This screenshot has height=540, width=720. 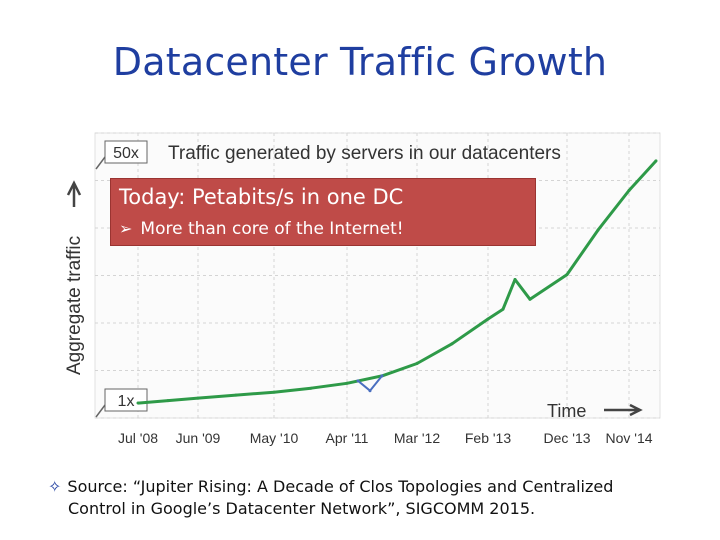 I want to click on x-axis-label: Time, so click(x=566, y=411).